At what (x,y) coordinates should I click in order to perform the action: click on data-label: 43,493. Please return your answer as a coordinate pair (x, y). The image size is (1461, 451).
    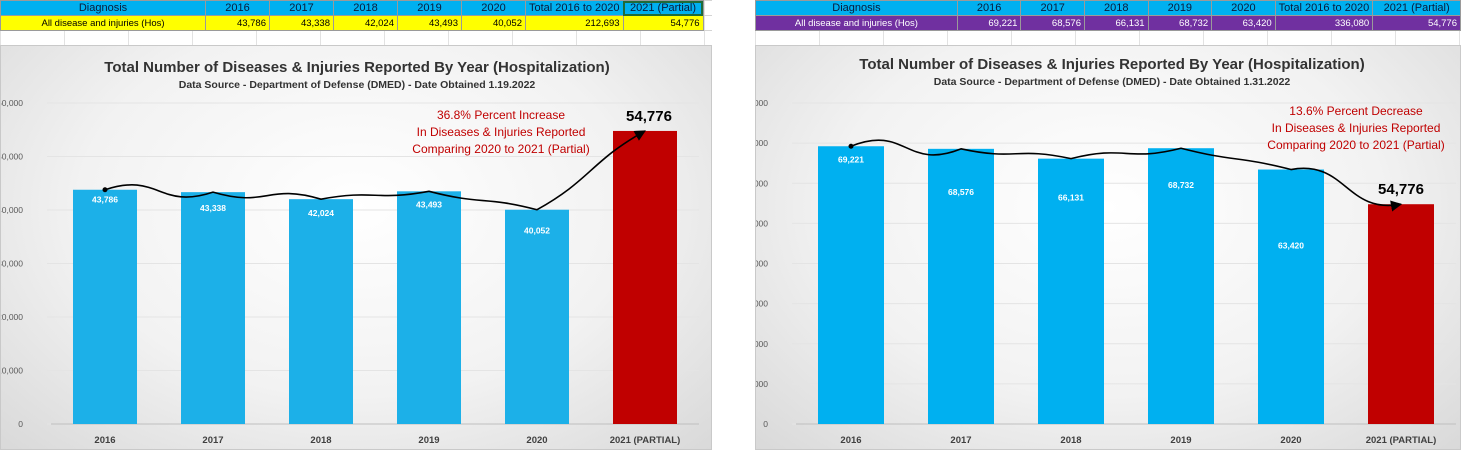
    Looking at the image, I should click on (429, 204).